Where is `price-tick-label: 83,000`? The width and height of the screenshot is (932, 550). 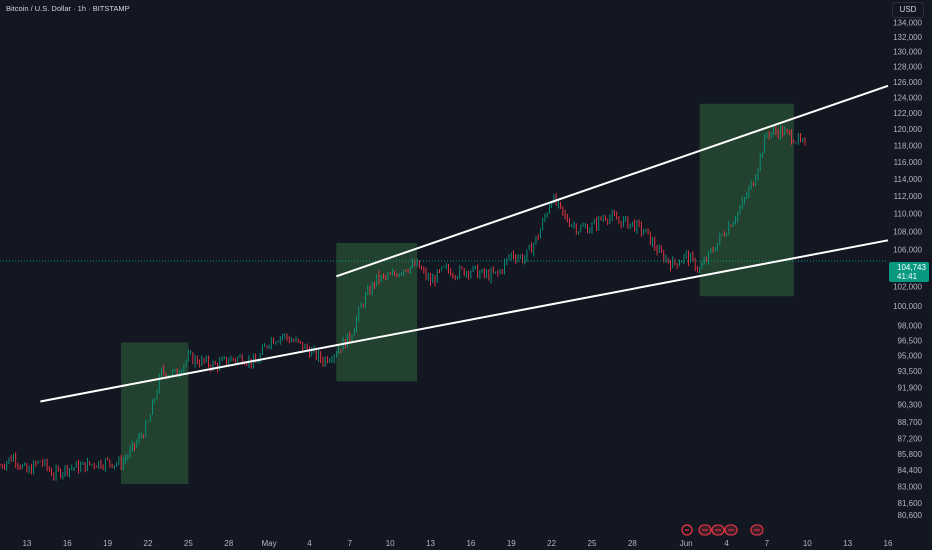
price-tick-label: 83,000 is located at coordinates (910, 486).